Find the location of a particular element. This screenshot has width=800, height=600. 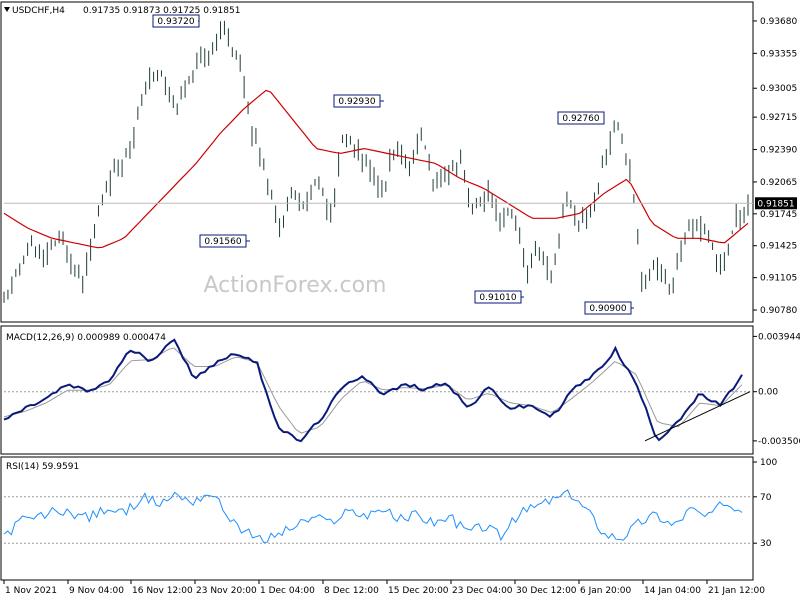

macd-title: MACD(12,26,9) 0.000989 0.000474 is located at coordinates (86, 338).